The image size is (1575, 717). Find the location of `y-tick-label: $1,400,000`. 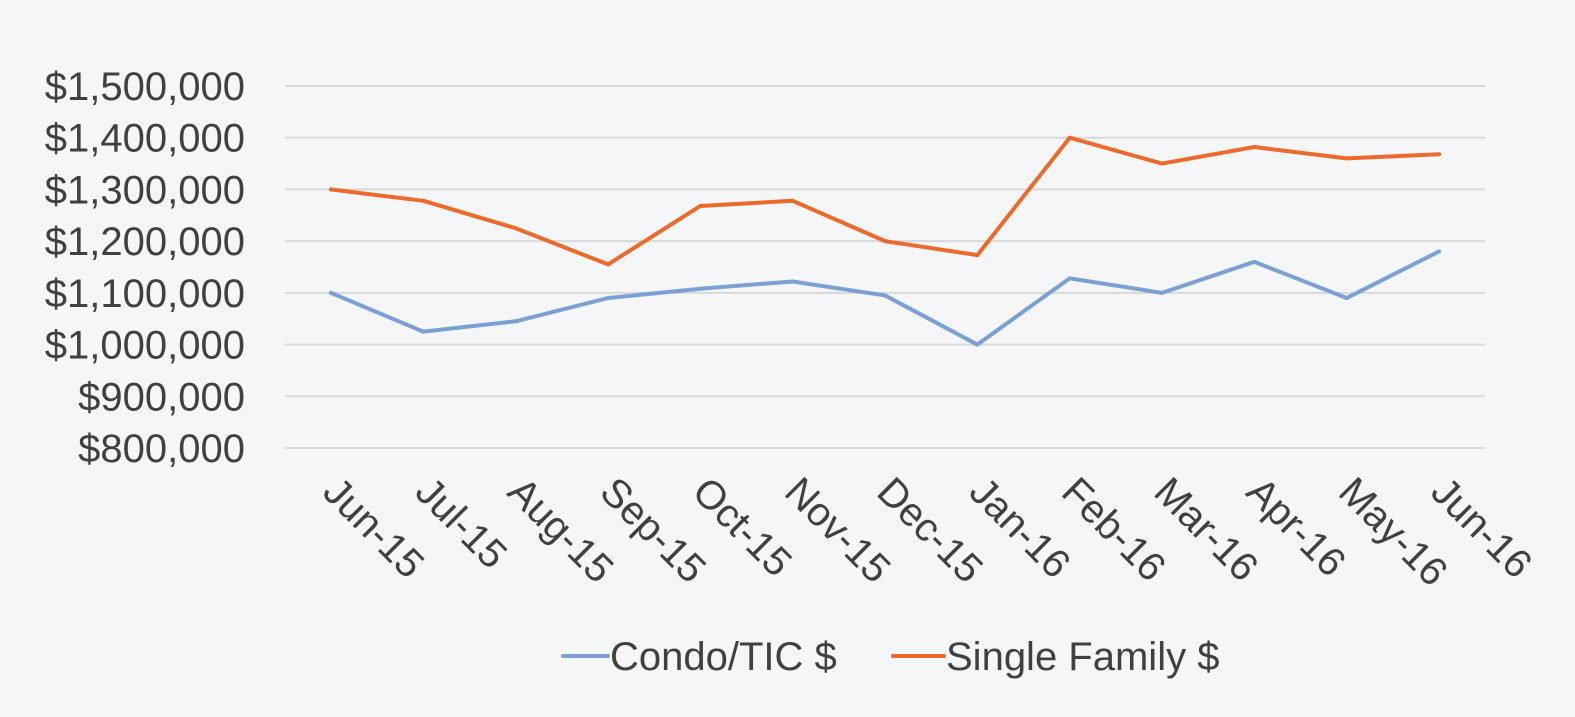

y-tick-label: $1,400,000 is located at coordinates (145, 139).